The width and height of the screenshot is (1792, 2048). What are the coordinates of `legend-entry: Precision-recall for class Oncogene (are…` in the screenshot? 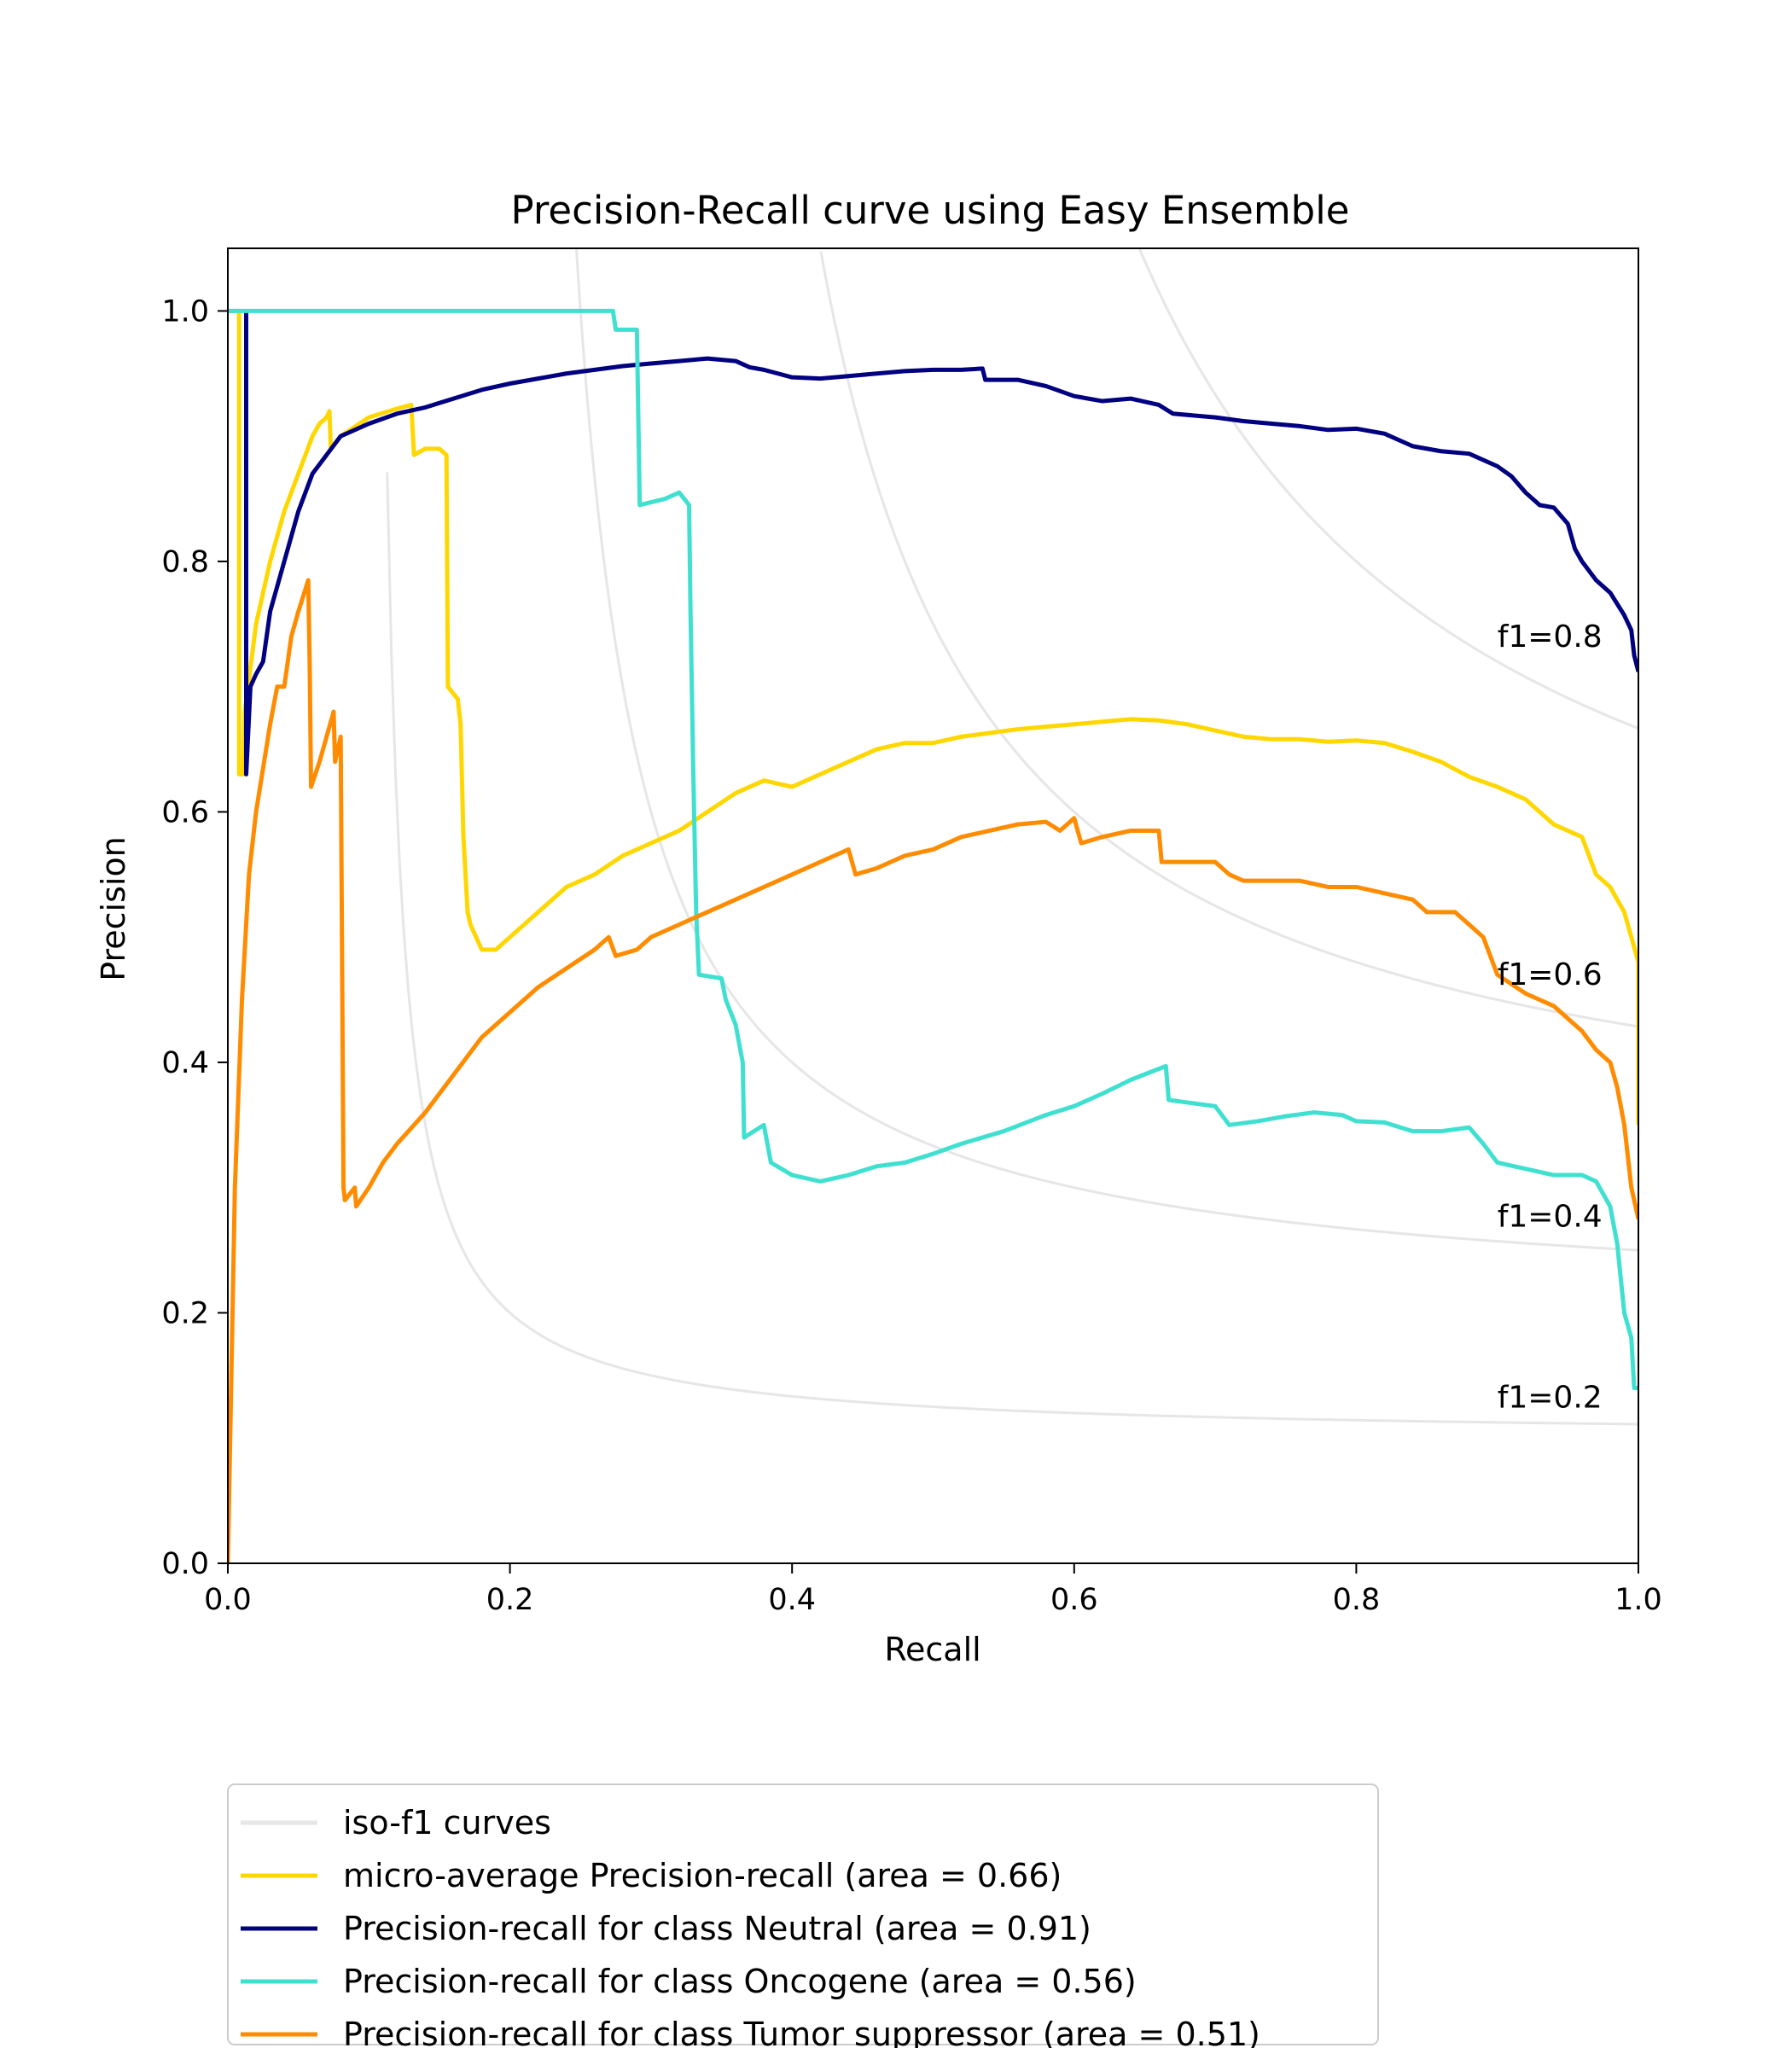 It's located at (740, 1982).